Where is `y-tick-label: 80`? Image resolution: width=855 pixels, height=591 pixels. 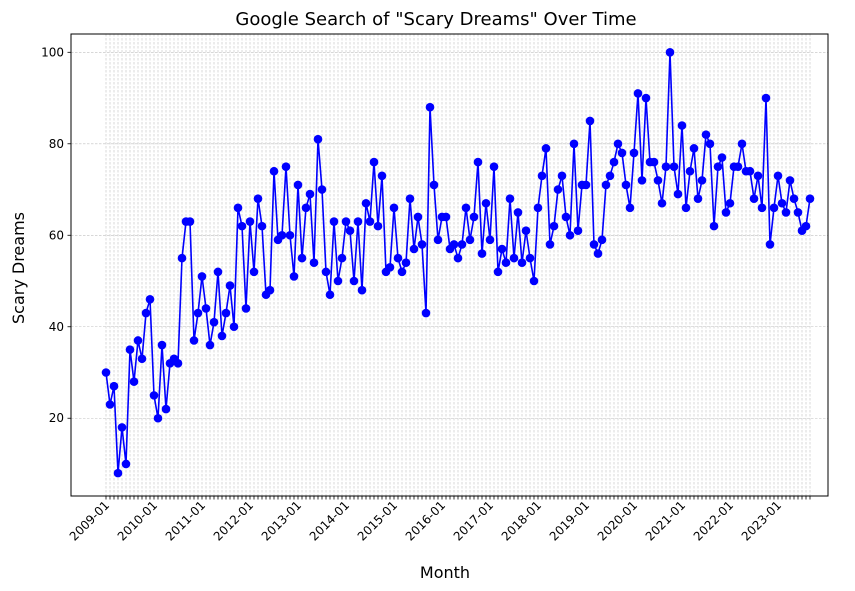
y-tick-label: 80 is located at coordinates (56, 144).